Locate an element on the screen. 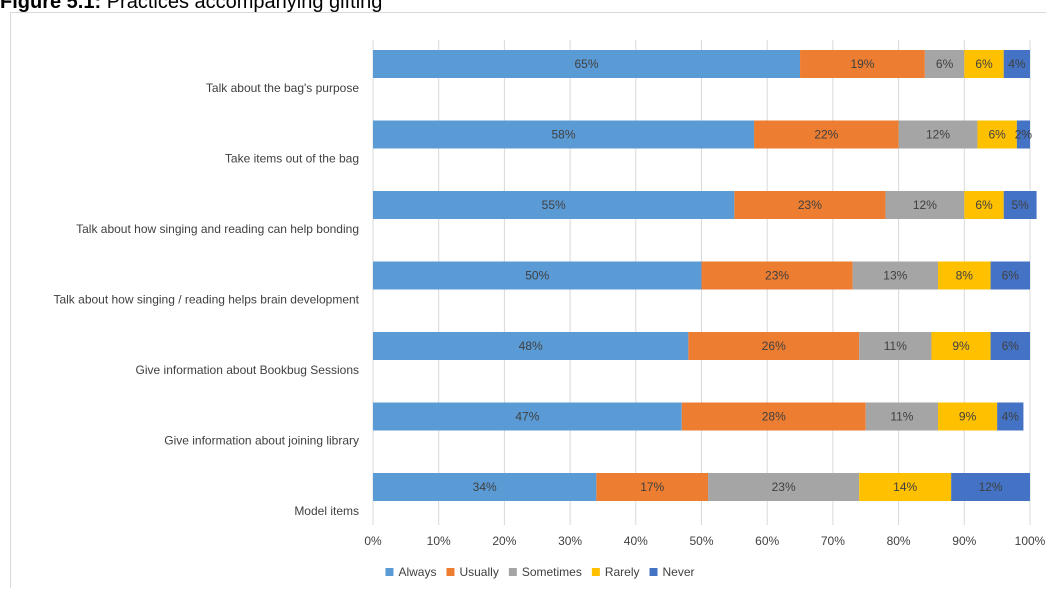 This screenshot has width=1050, height=590. figure-number: Figure 5.1: is located at coordinates (51, 6).